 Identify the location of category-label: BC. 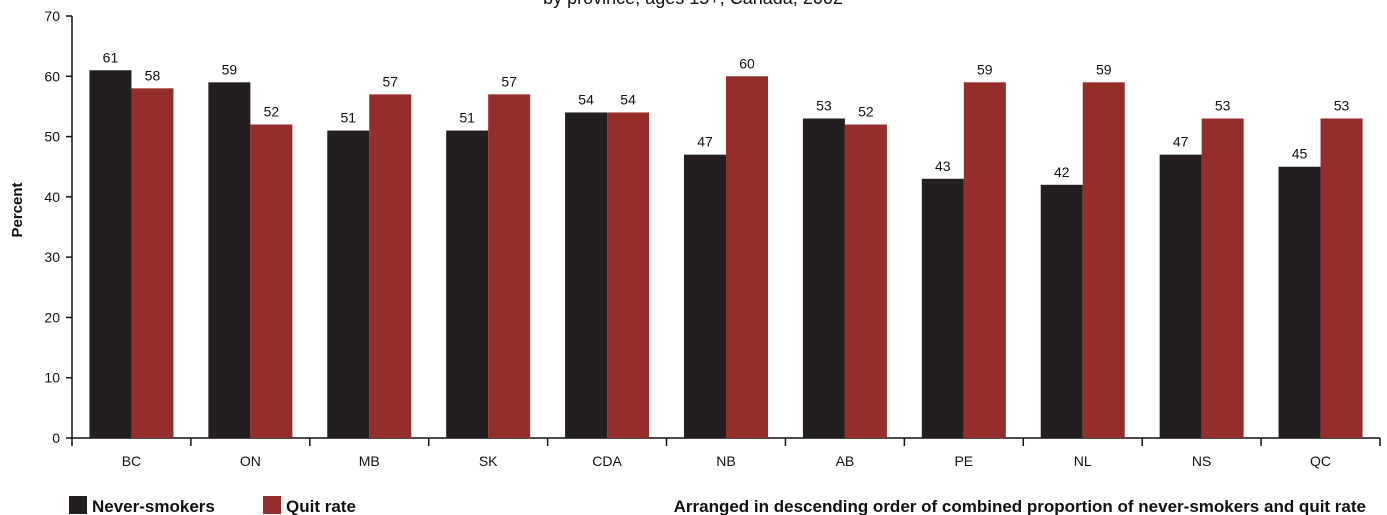
(131, 461).